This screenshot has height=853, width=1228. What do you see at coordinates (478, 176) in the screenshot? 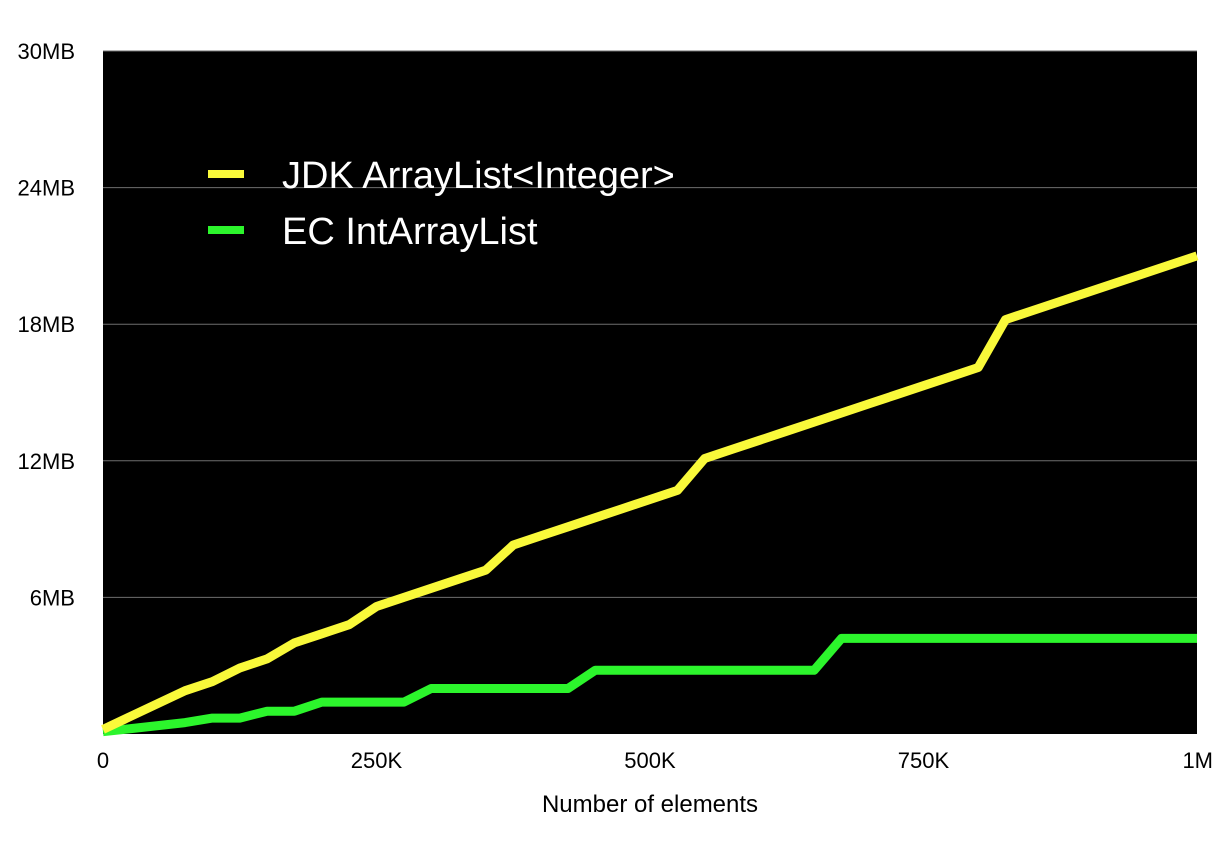
I see `legend-label: JDK ArrayList<Integer>` at bounding box center [478, 176].